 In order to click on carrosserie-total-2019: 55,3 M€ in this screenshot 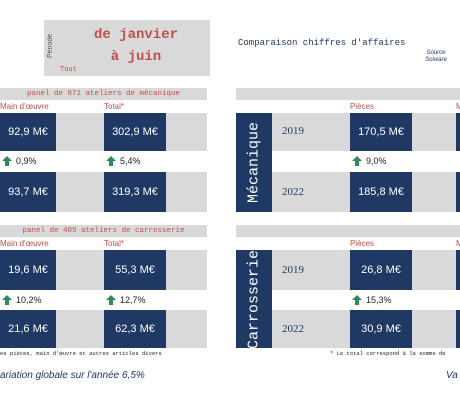, I will do `click(135, 270)`.